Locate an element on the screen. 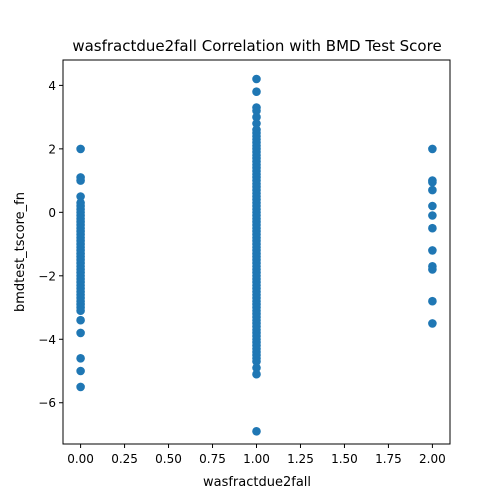 The image size is (500, 500). x-tick-label: 1.25 is located at coordinates (300, 459).